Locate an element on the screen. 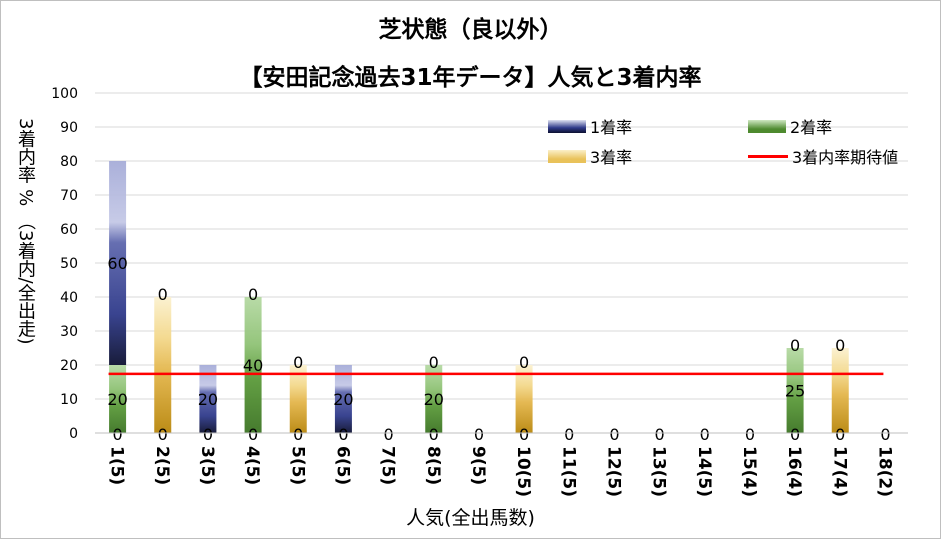 This screenshot has width=941, height=539. x-tick-label: 16(4) is located at coordinates (794, 471).